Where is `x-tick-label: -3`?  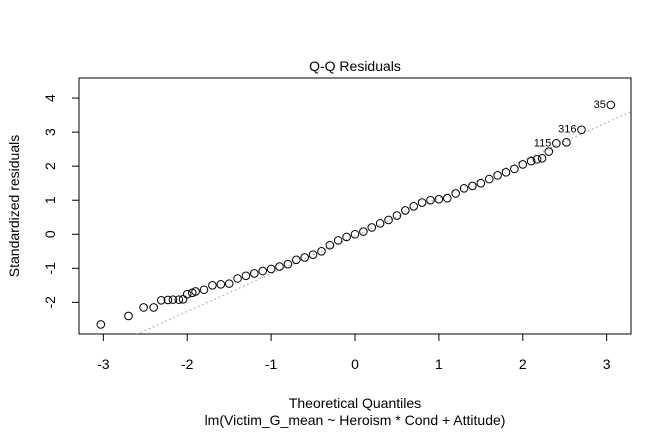 x-tick-label: -3 is located at coordinates (103, 364).